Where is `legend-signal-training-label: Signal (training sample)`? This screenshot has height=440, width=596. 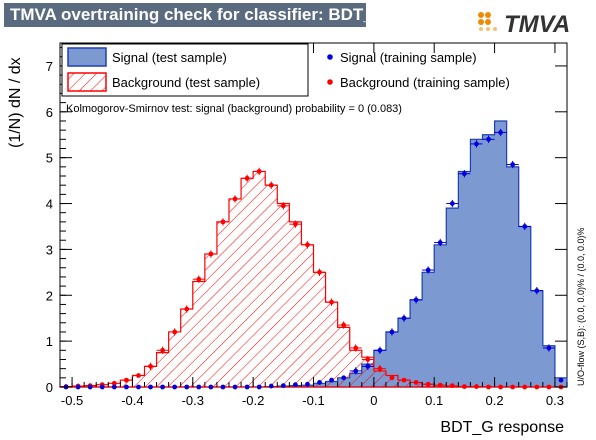 legend-signal-training-label: Signal (training sample) is located at coordinates (408, 57).